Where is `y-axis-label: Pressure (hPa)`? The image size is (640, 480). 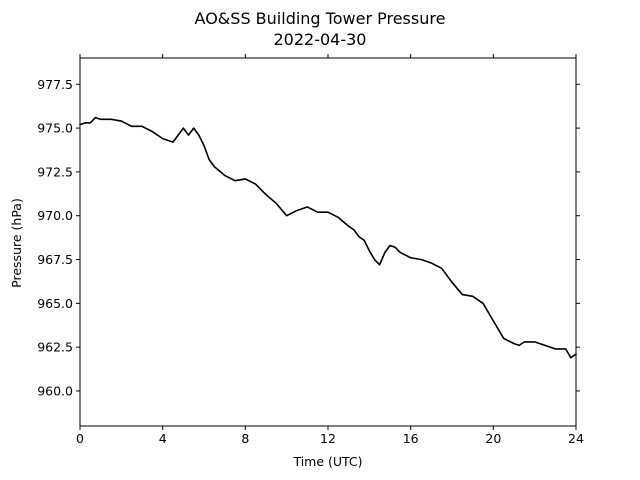 y-axis-label: Pressure (hPa) is located at coordinates (16, 243).